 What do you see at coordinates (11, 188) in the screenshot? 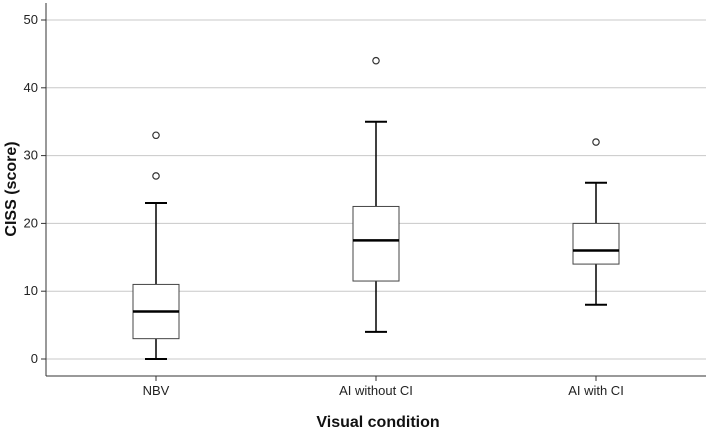
I see `y-axis-title: CISS (score)` at bounding box center [11, 188].